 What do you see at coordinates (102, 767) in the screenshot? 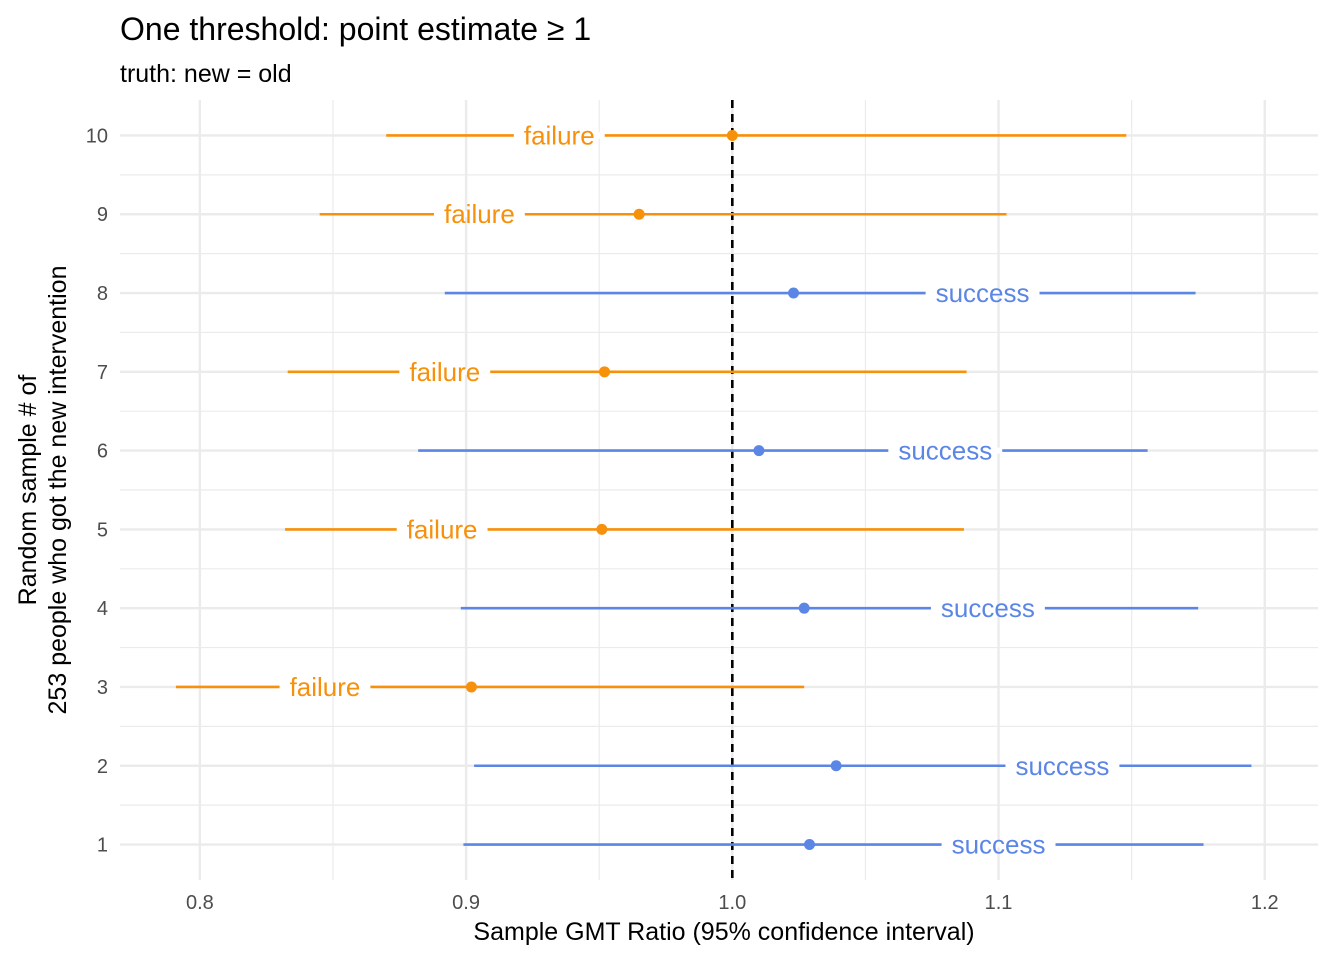
I see `y-tick-label: 2` at bounding box center [102, 767].